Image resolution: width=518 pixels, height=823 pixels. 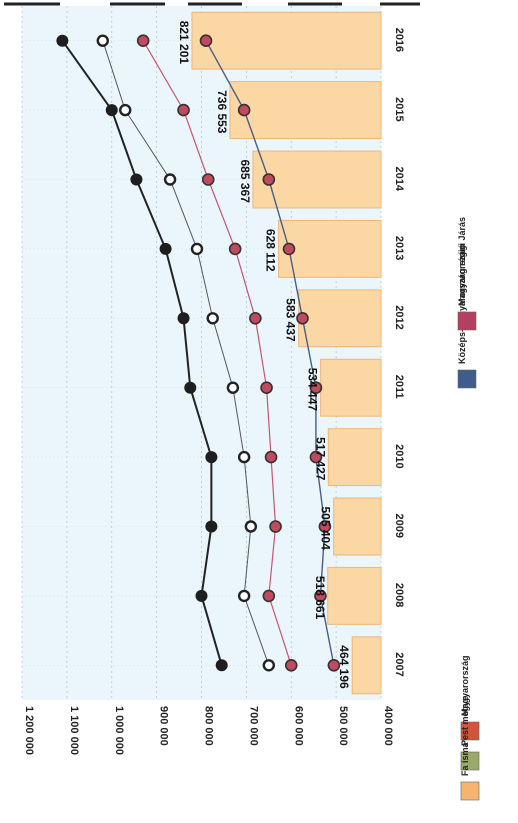 What do you see at coordinates (399, 352) in the screenshot?
I see `year-axis-ticks: 2007 2008 2009 2010 2011 2012 2013 2014 2015 2016` at bounding box center [399, 352].